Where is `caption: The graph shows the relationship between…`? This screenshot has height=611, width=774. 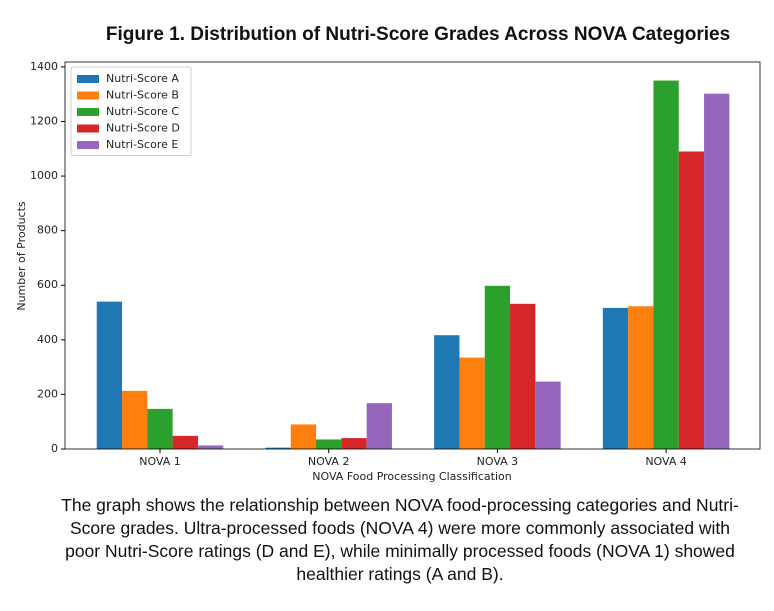
caption: The graph shows the relationship between… is located at coordinates (400, 539).